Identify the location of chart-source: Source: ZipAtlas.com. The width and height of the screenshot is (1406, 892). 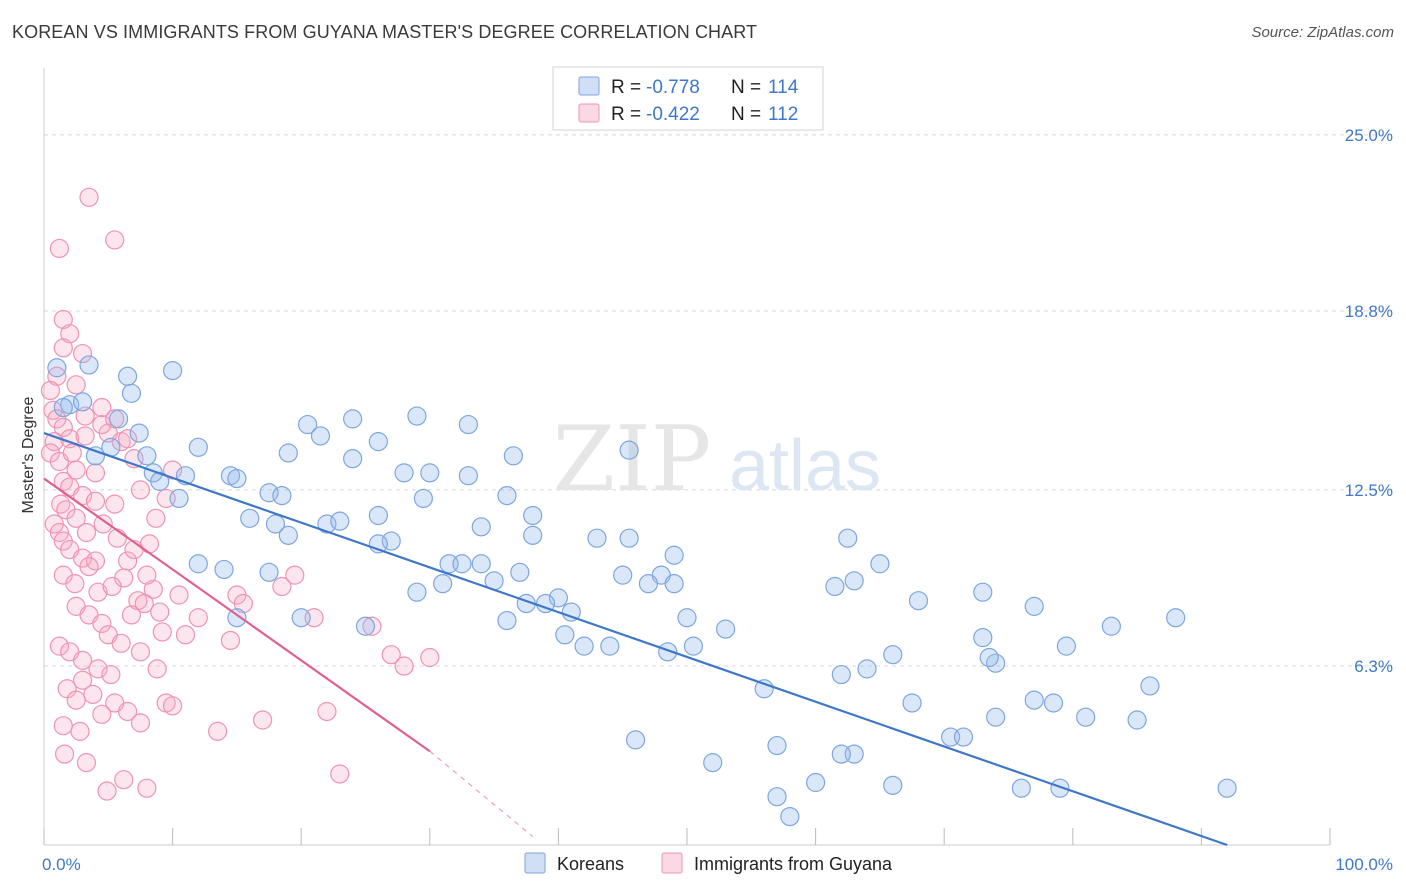
(1322, 32).